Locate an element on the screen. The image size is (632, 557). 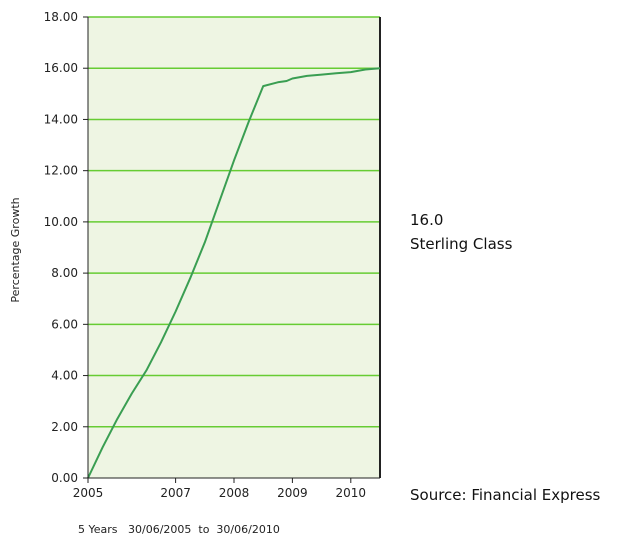
x-axis: 2005 2007 2008 2009 2010 is located at coordinates (226, 488).